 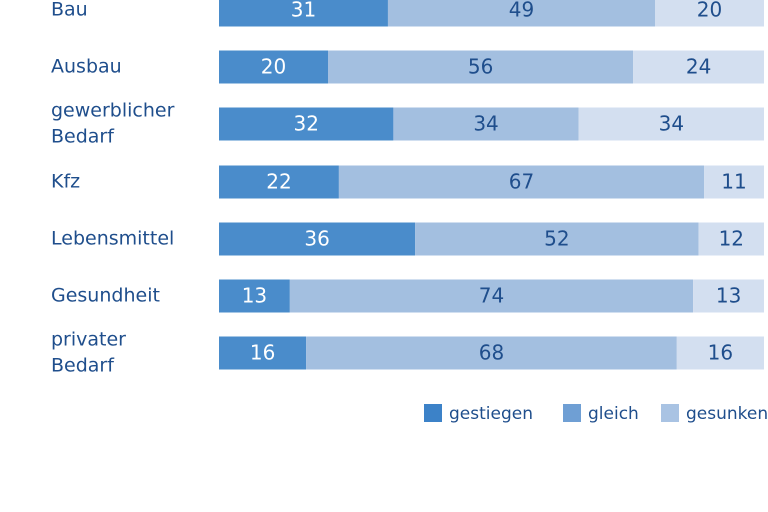 What do you see at coordinates (65, 182) in the screenshot?
I see `category-label: Kfz` at bounding box center [65, 182].